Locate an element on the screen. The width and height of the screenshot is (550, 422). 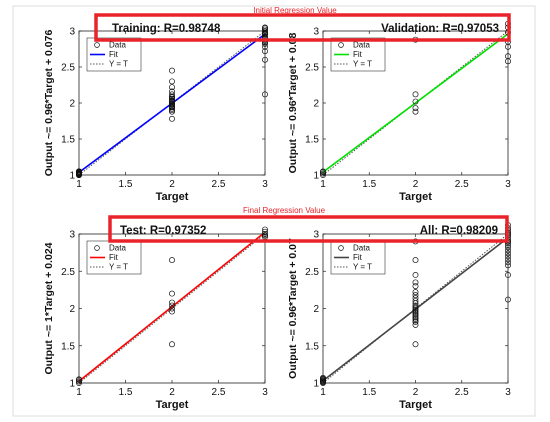
legend-box is located at coordinates (358, 54).